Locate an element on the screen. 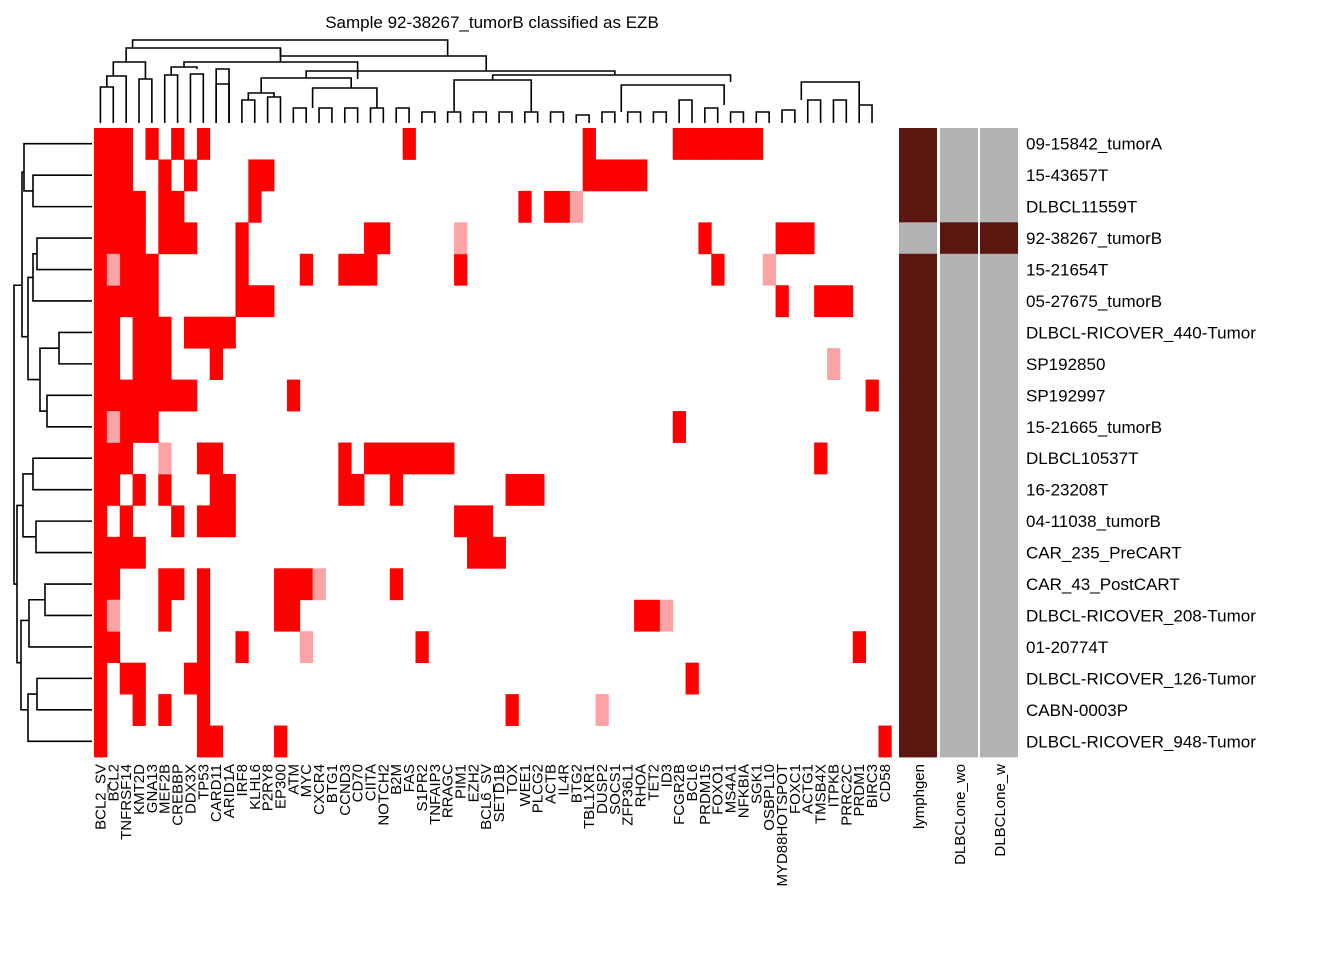  column-label: CXCR4 is located at coordinates (319, 789).